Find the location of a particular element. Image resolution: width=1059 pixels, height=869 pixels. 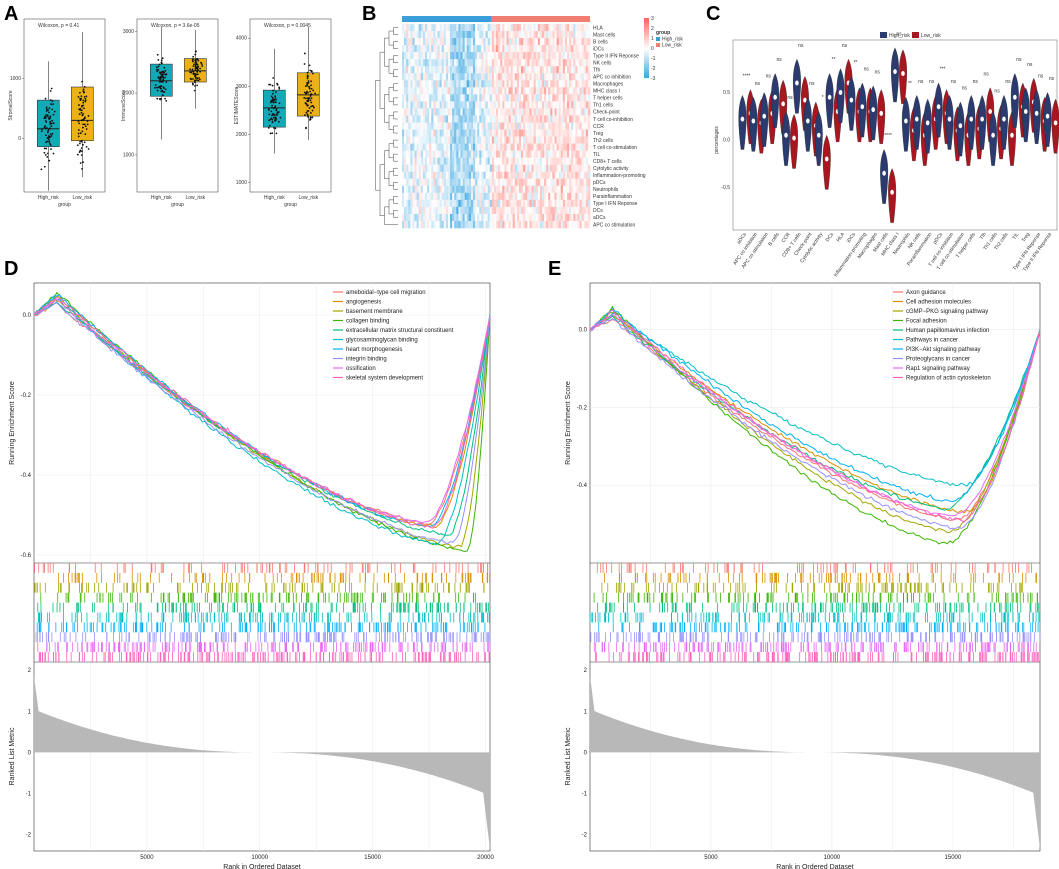

heatmap-row-label: Th2 cells is located at coordinates (603, 141).